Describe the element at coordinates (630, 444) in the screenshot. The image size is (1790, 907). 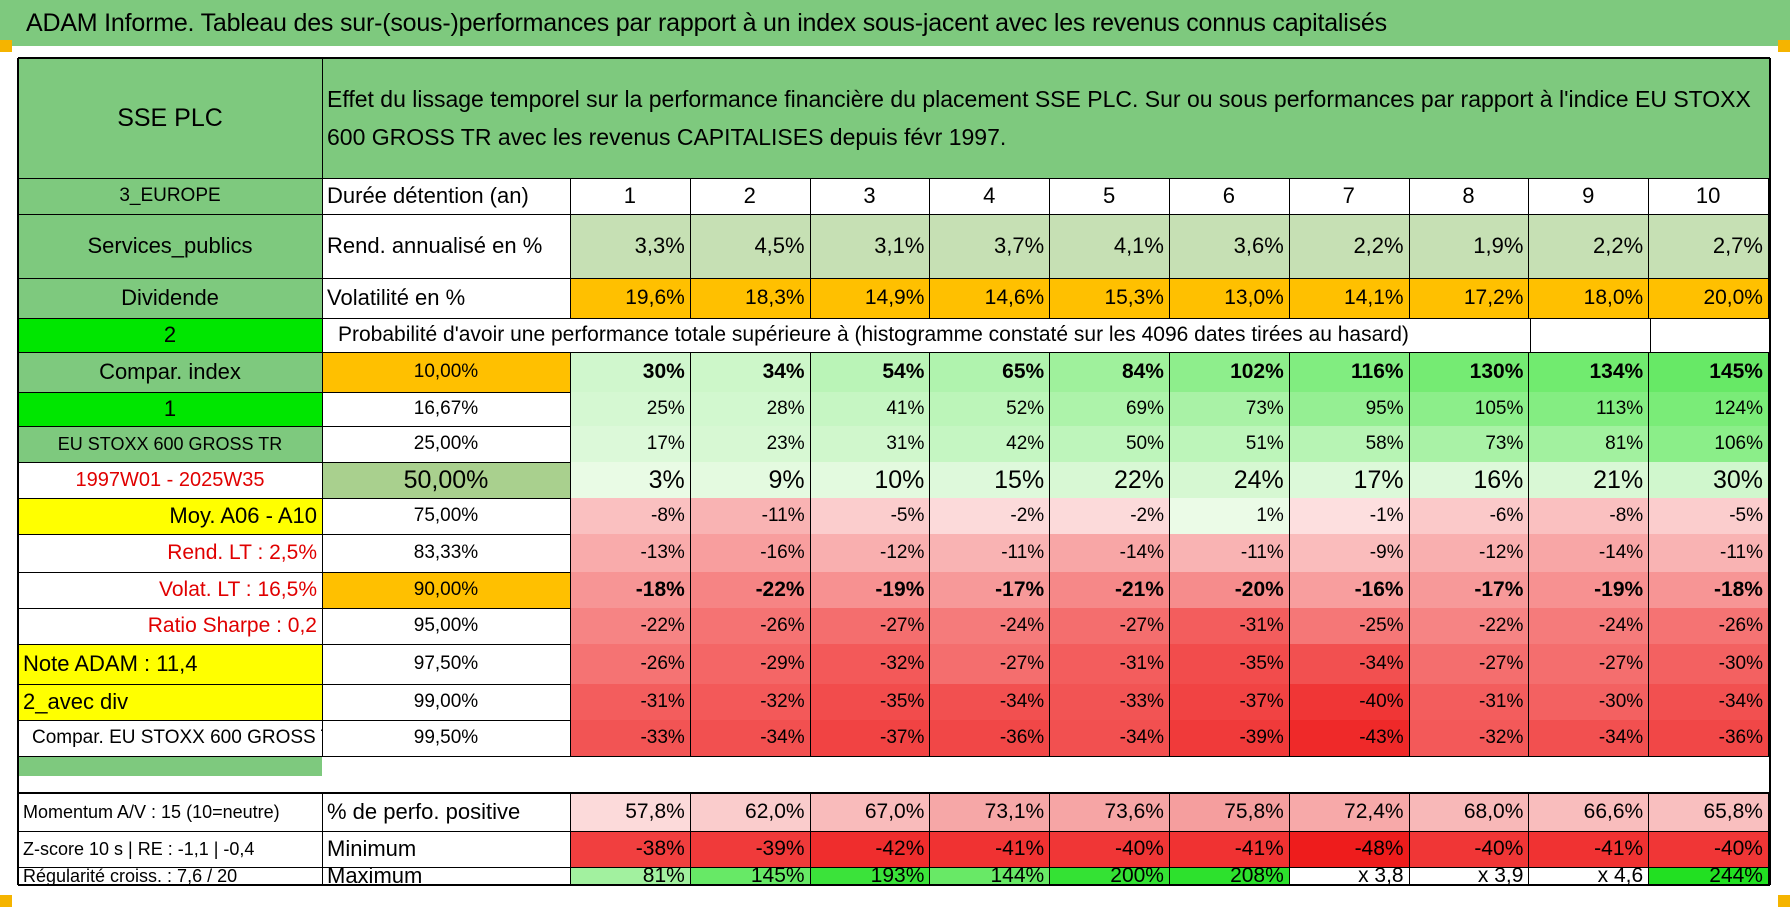
I see `distribution-cell: 17%` at that location.